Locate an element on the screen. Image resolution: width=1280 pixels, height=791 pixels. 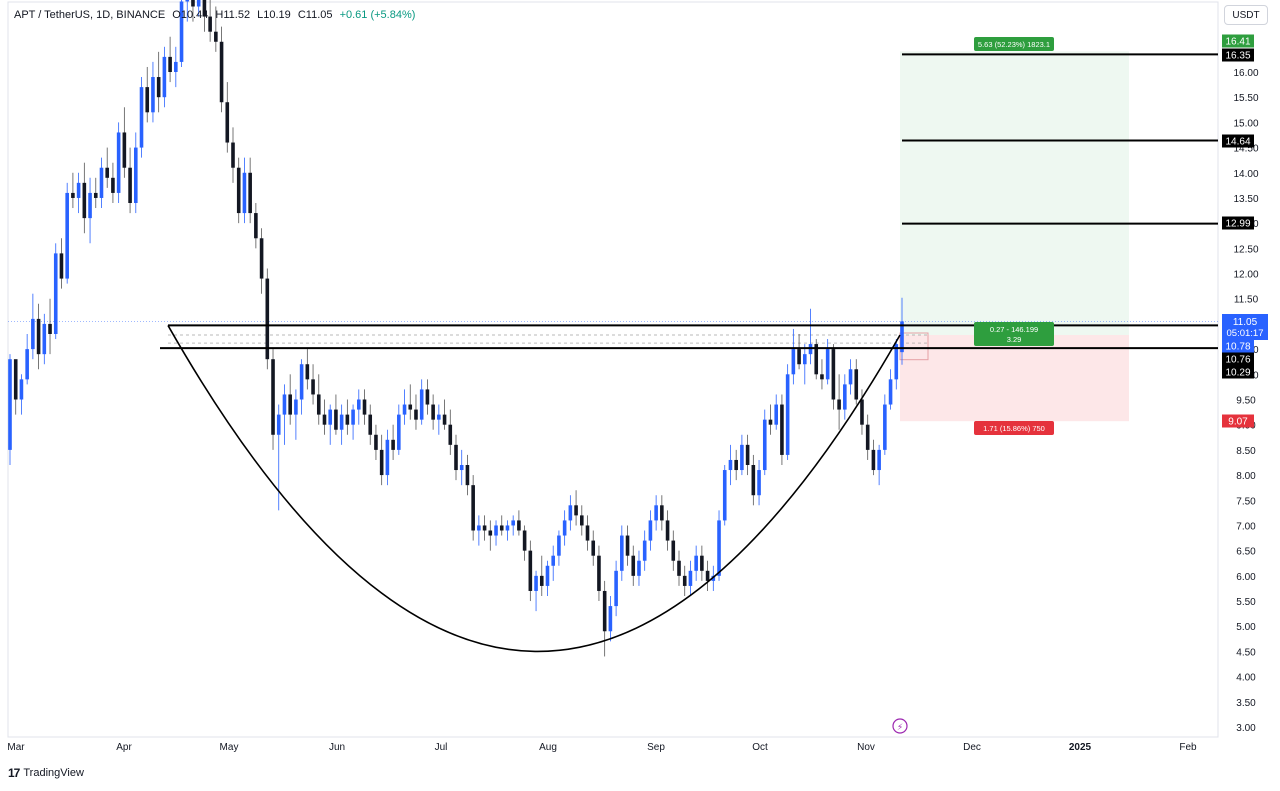
y-tick-label: 5.50 is located at coordinates (1246, 602).